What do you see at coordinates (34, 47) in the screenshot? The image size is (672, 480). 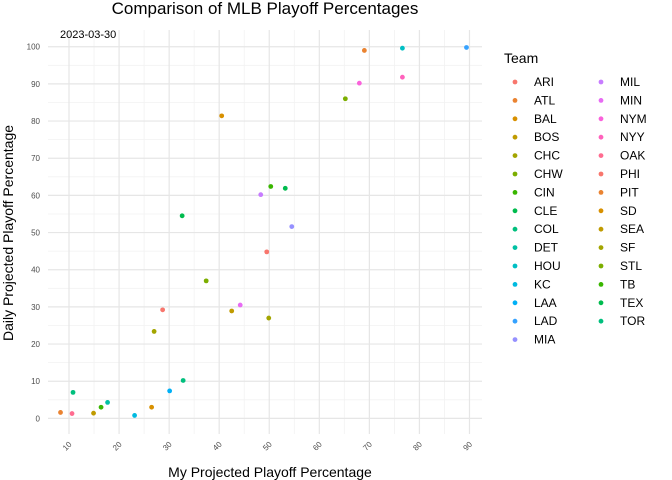 I see `y-tick-label: 100` at bounding box center [34, 47].